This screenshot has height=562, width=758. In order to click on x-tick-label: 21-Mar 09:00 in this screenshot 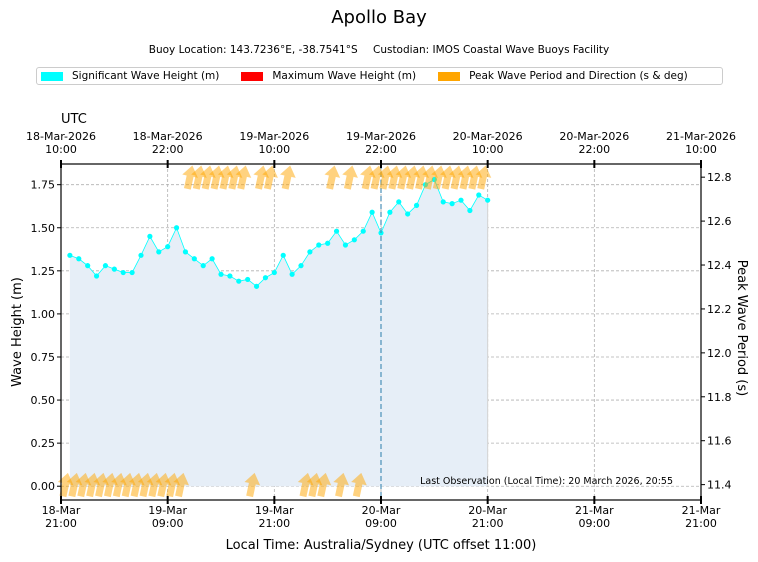, I will do `click(594, 517)`.